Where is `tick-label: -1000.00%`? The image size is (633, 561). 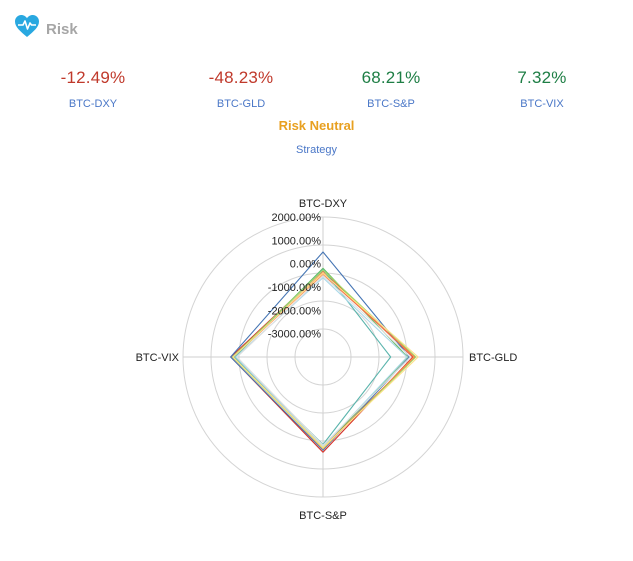 tick-label: -1000.00% is located at coordinates (294, 288).